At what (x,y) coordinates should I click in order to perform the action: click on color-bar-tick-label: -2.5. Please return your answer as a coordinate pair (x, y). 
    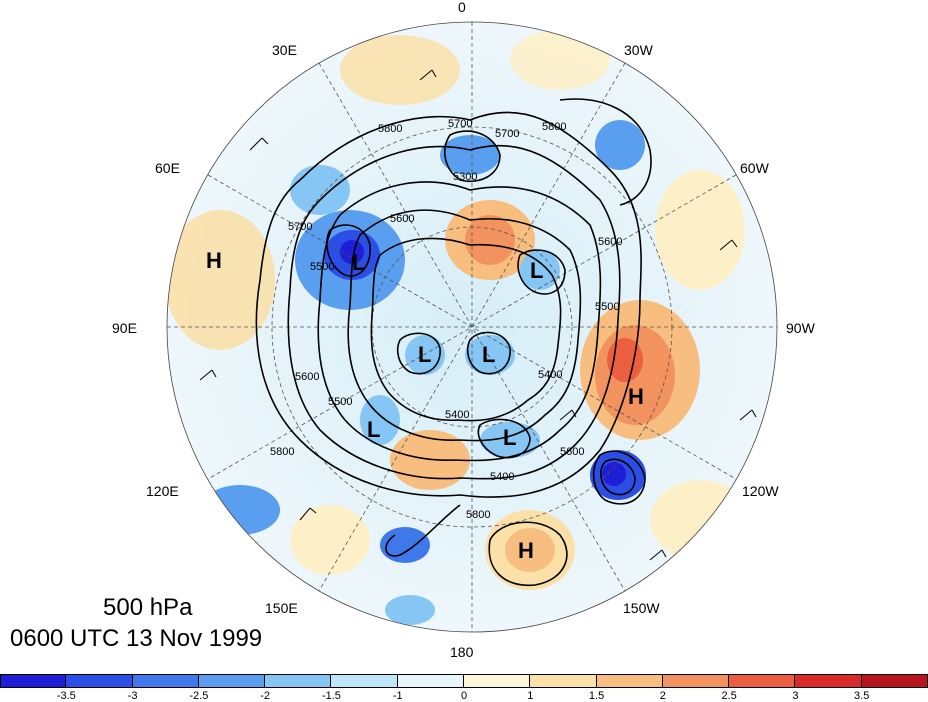
    Looking at the image, I should click on (199, 696).